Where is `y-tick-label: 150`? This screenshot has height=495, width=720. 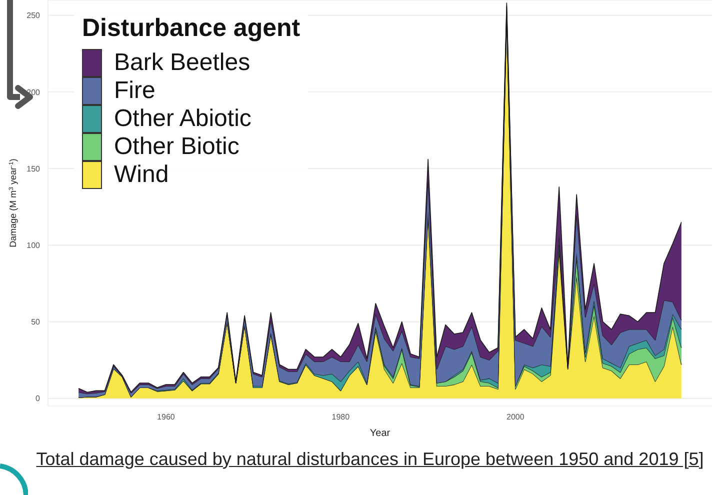
y-tick-label: 150 is located at coordinates (33, 169).